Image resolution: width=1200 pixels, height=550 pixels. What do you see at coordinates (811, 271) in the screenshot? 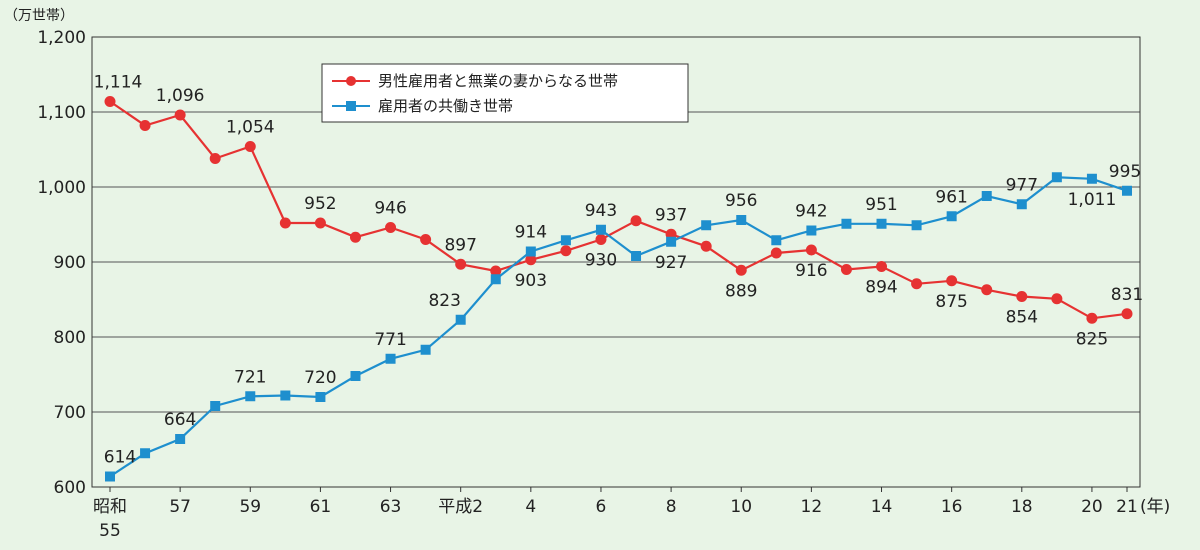
I see `data-label: 916` at bounding box center [811, 271].